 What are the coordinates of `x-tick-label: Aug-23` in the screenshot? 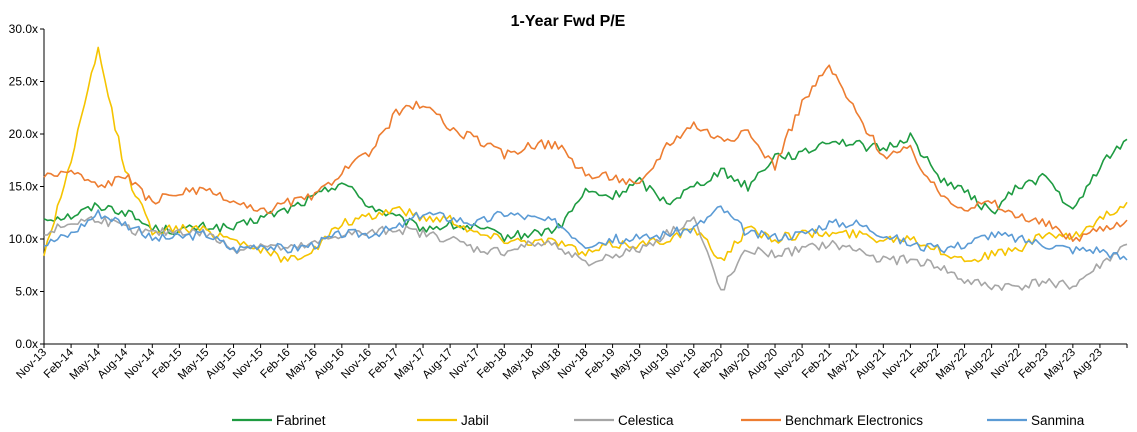 It's located at (1087, 364).